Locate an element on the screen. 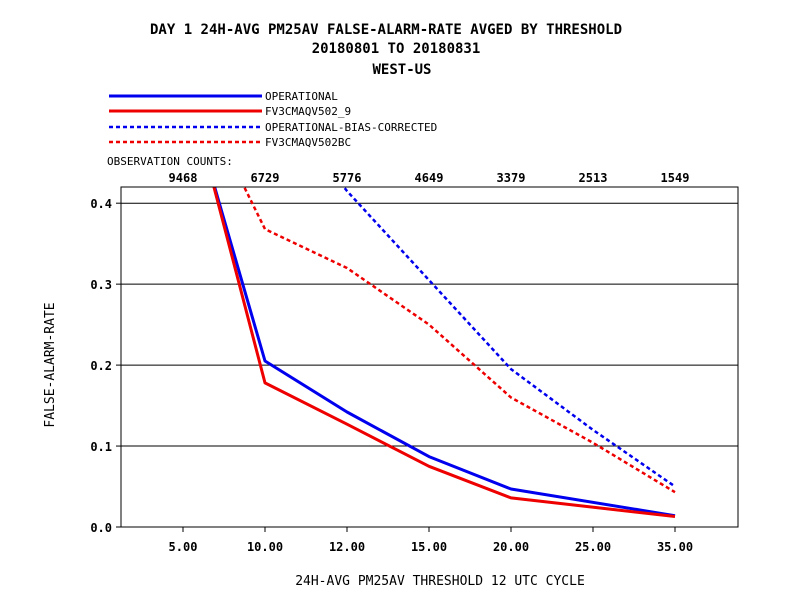  observation-count: 6729 is located at coordinates (265, 178).